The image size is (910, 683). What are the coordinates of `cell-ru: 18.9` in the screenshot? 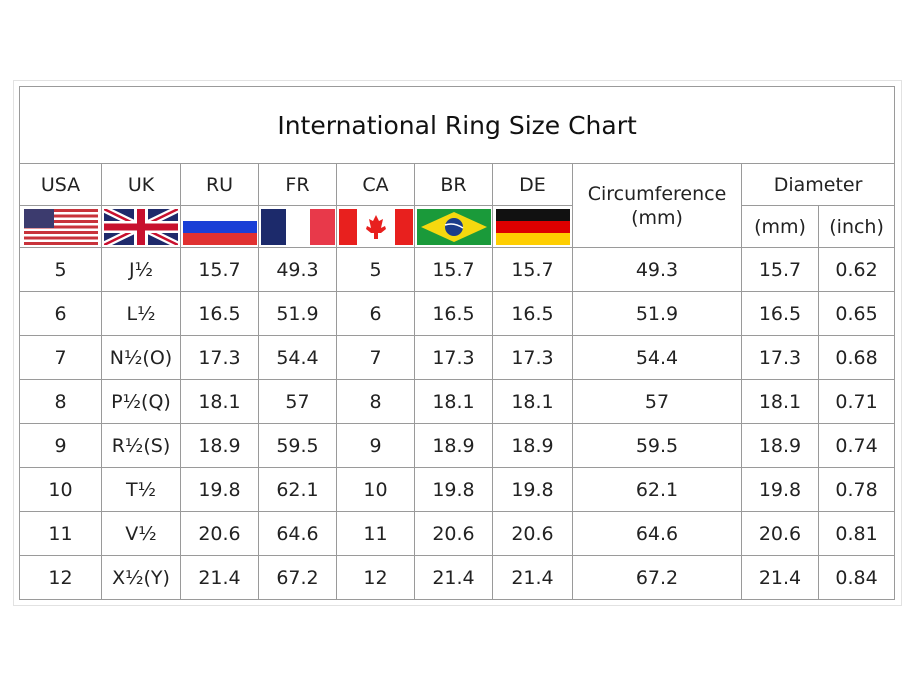 It's located at (219, 445).